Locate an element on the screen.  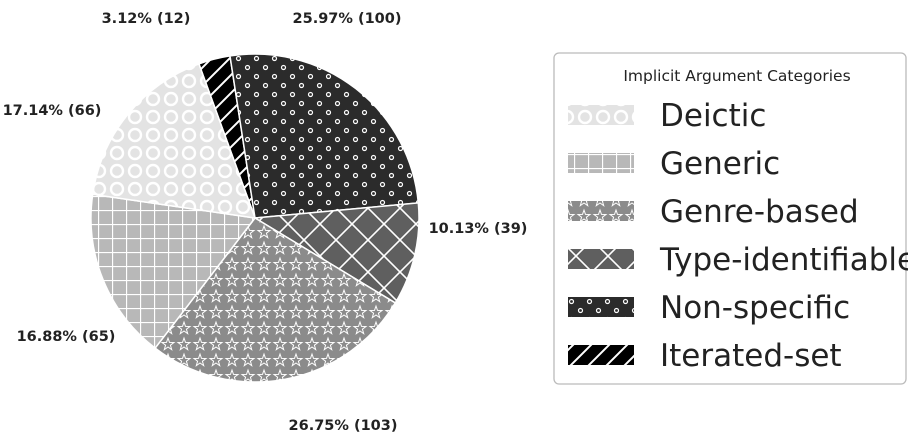
legend-swatch-genre-based is located at coordinates (601, 211).